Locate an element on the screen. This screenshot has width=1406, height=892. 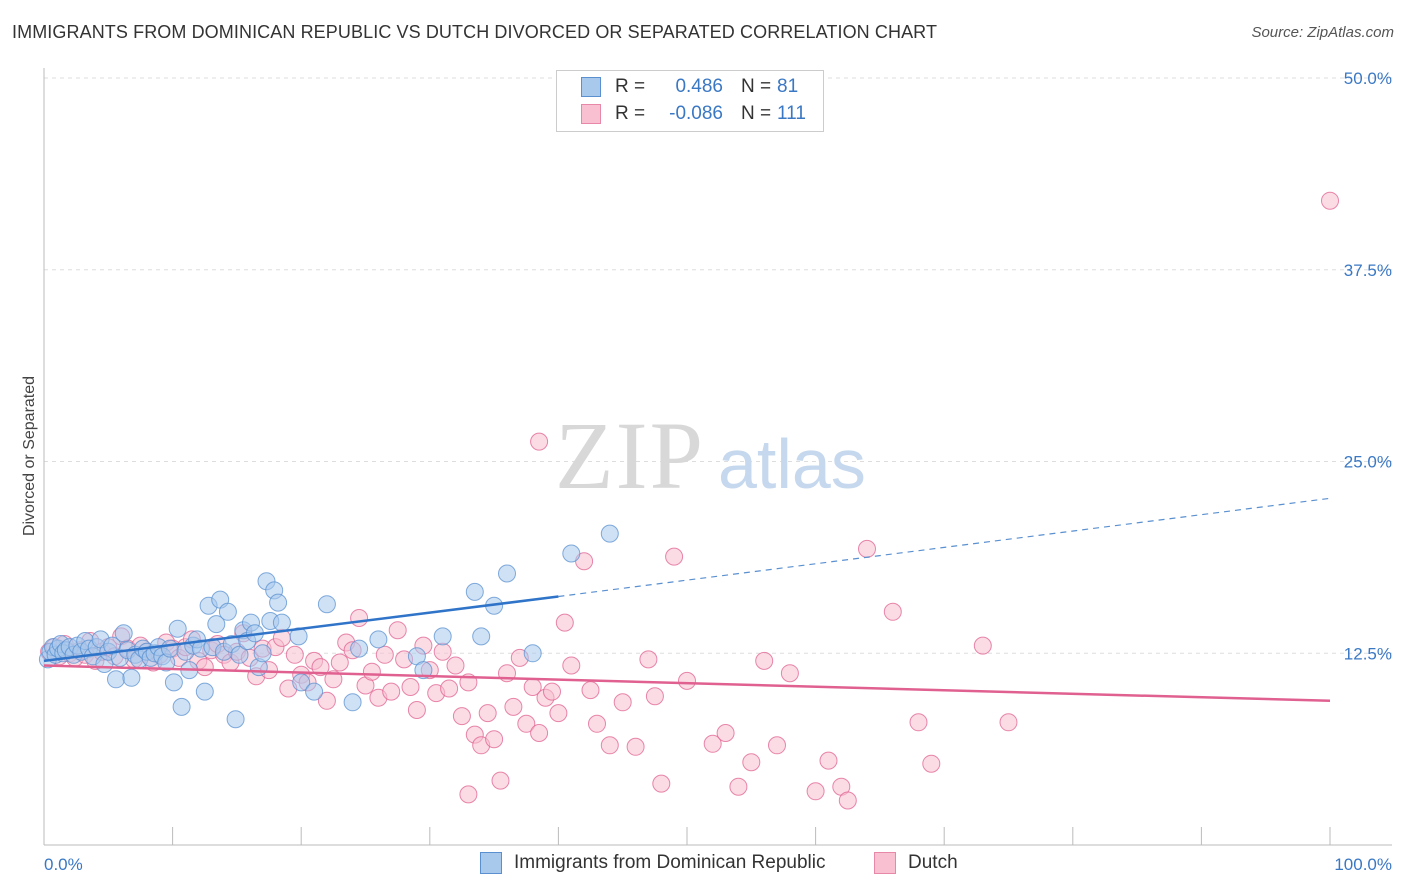
x-tick-label-min: 0.0% is located at coordinates (63, 864).